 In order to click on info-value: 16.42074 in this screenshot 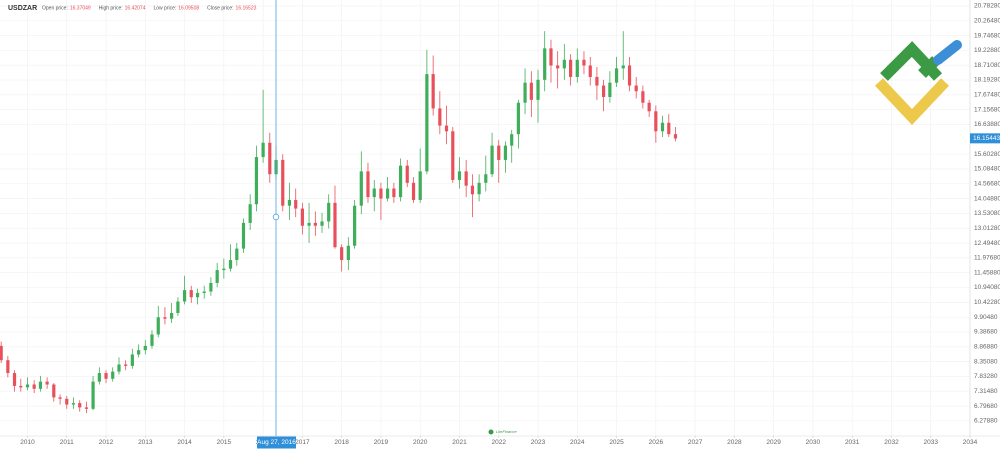, I will do `click(135, 8)`.